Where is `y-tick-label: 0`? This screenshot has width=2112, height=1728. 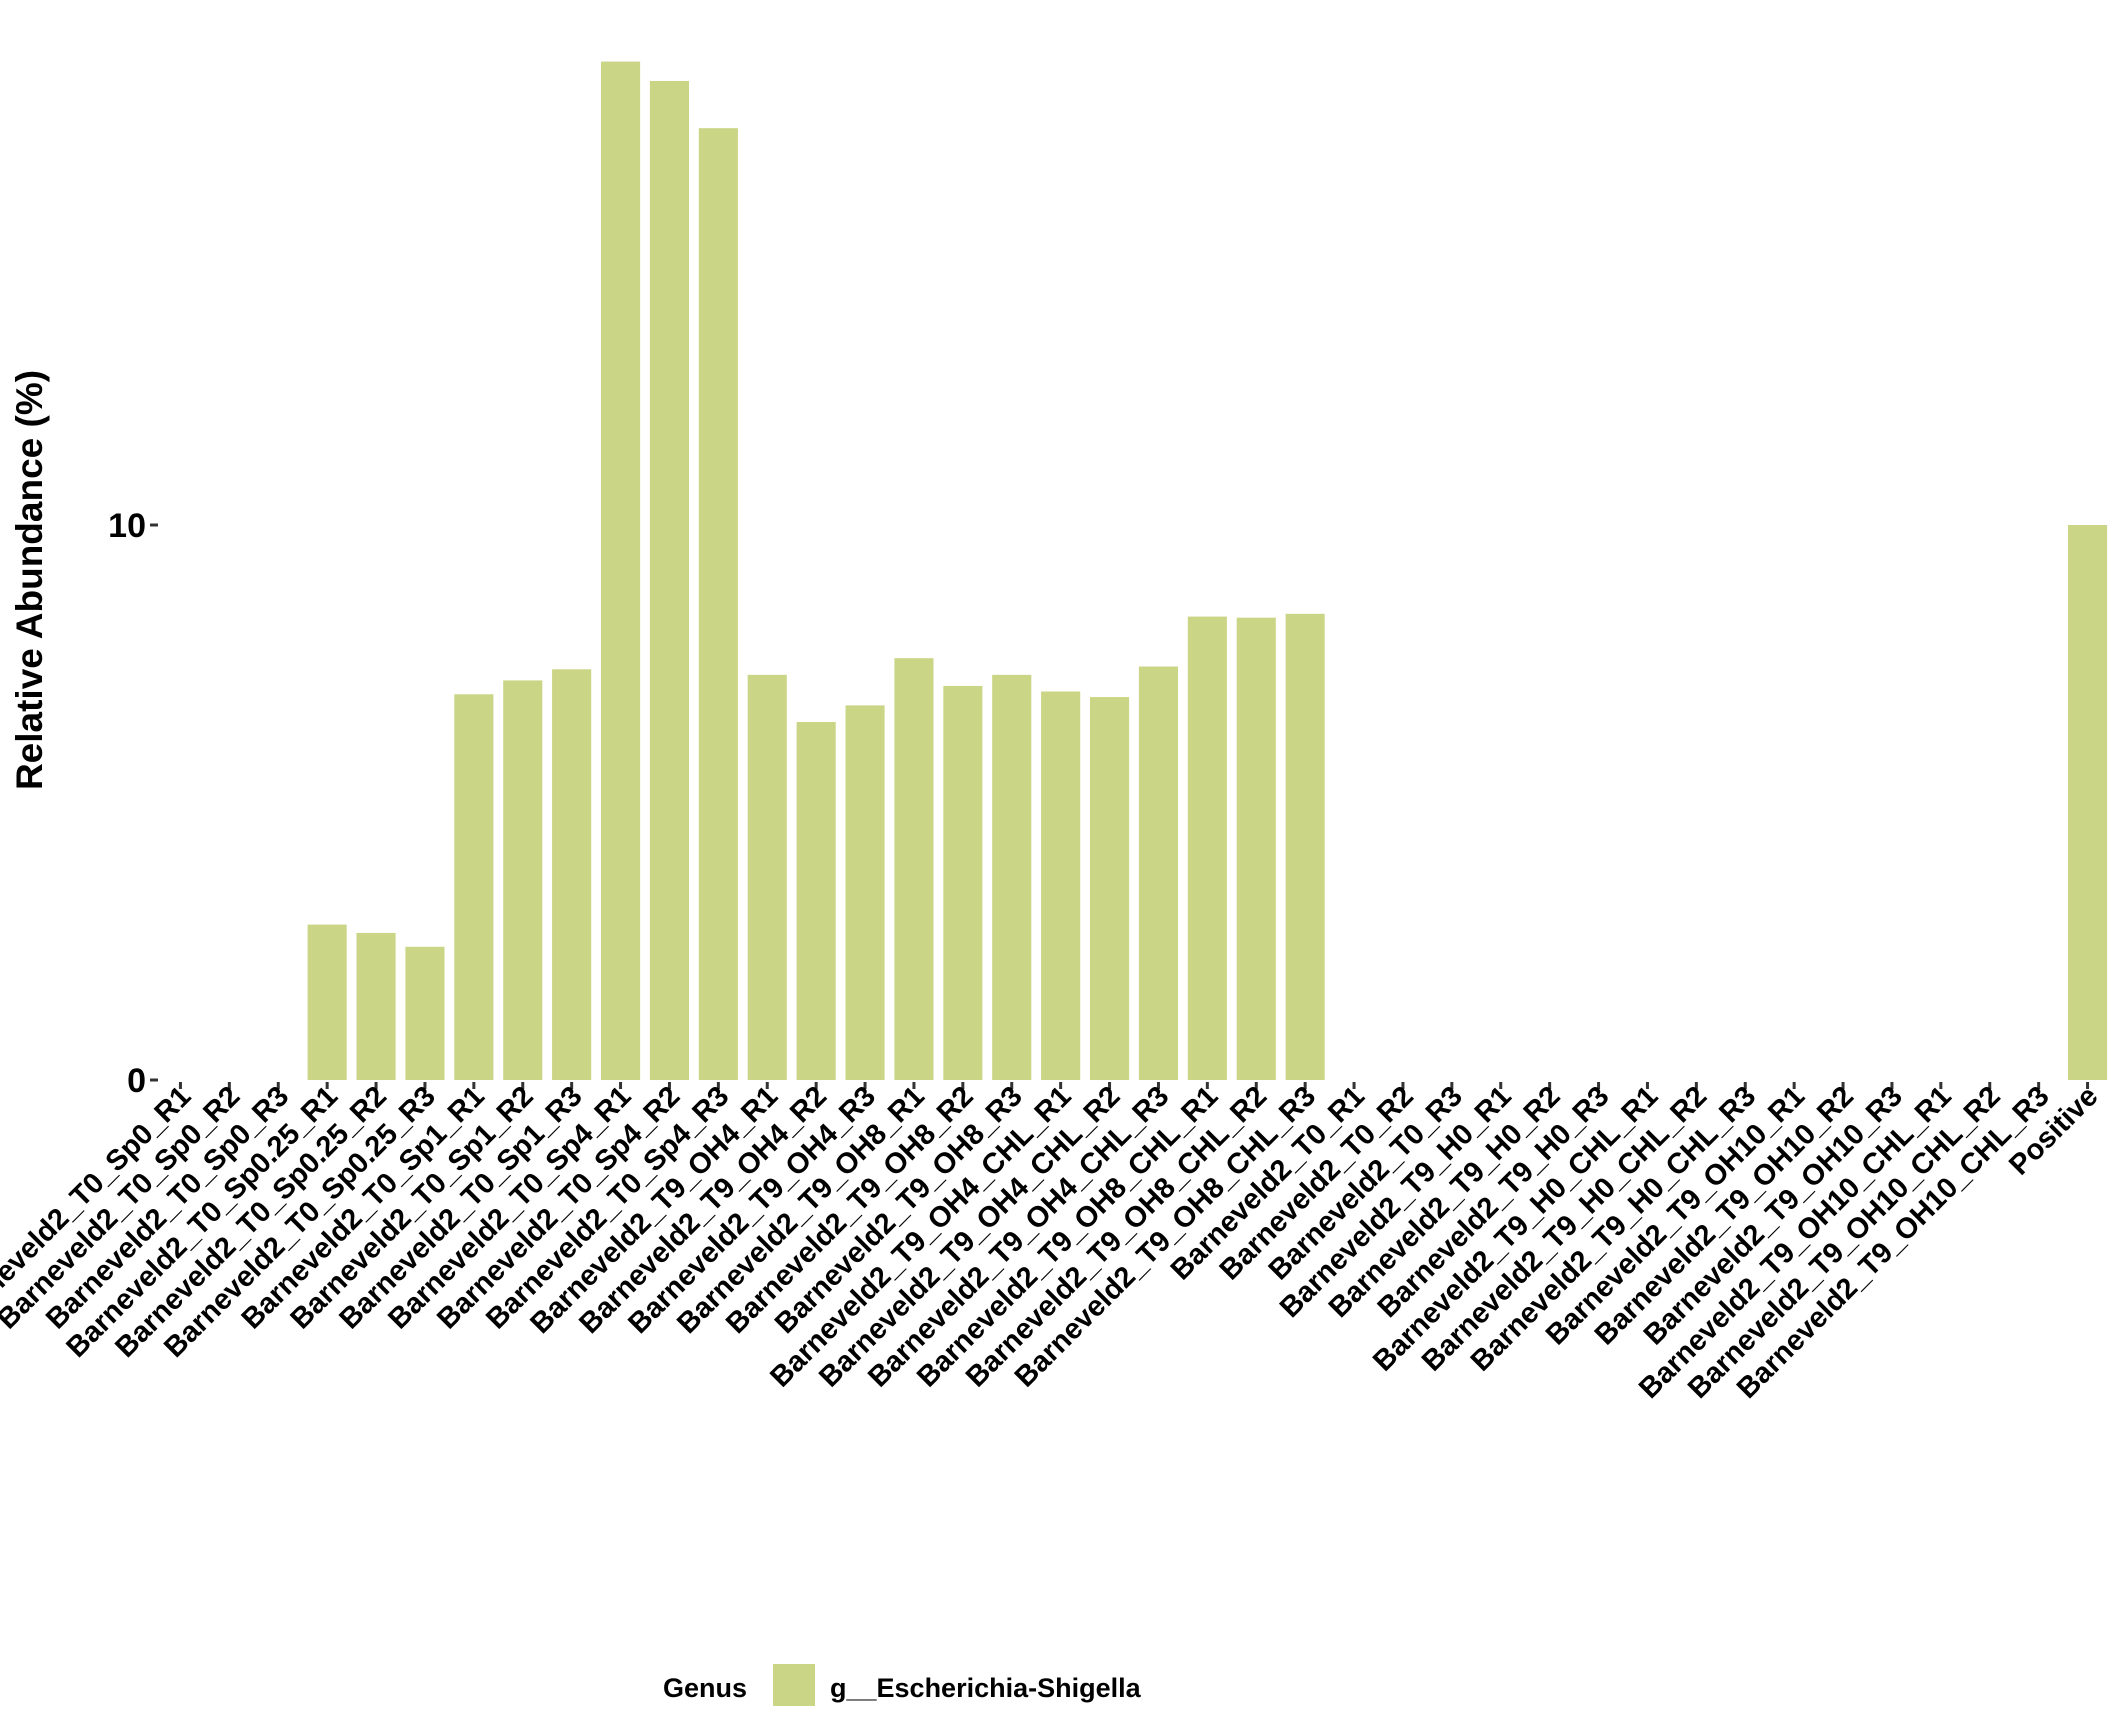
y-tick-label: 0 is located at coordinates (136, 1081).